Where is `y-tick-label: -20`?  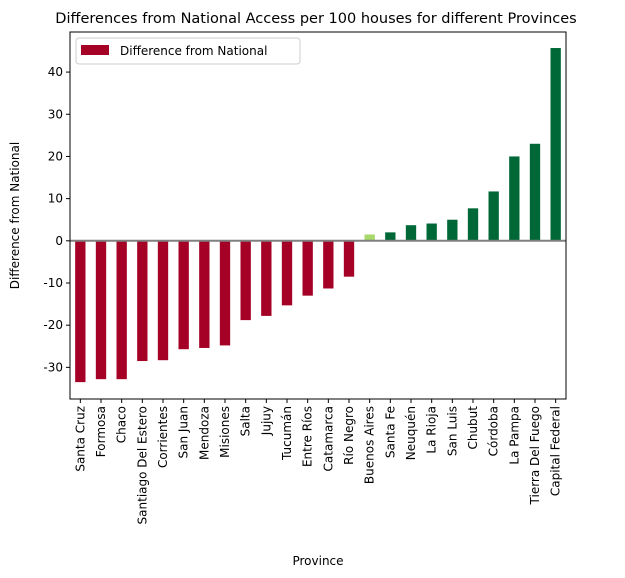 y-tick-label: -20 is located at coordinates (53, 325).